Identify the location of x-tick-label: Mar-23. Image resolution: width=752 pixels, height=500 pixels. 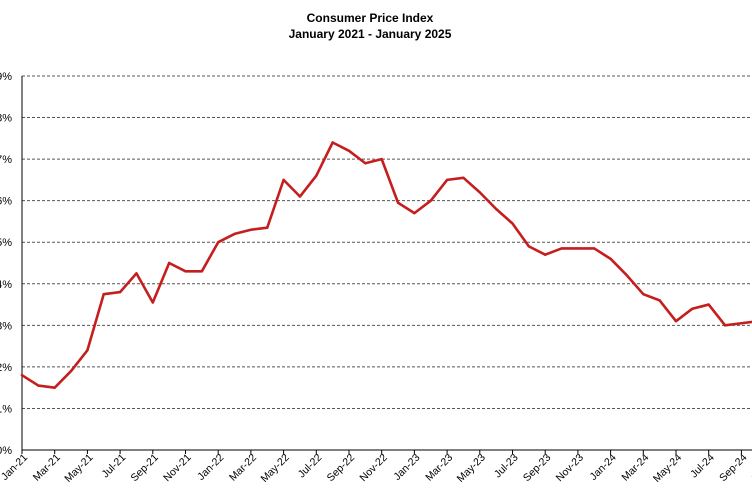
(439, 468).